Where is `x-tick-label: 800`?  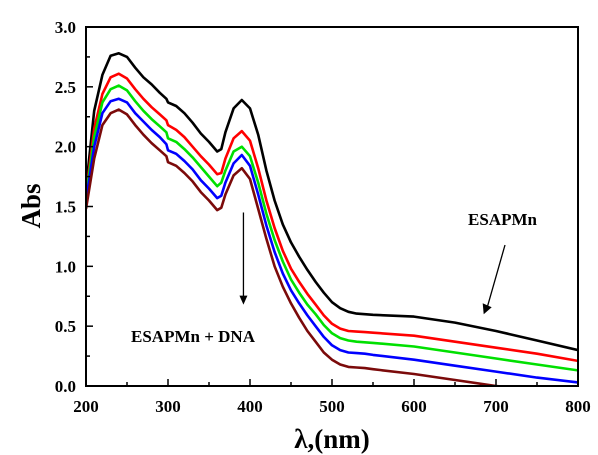
x-tick-label: 800 is located at coordinates (578, 406).